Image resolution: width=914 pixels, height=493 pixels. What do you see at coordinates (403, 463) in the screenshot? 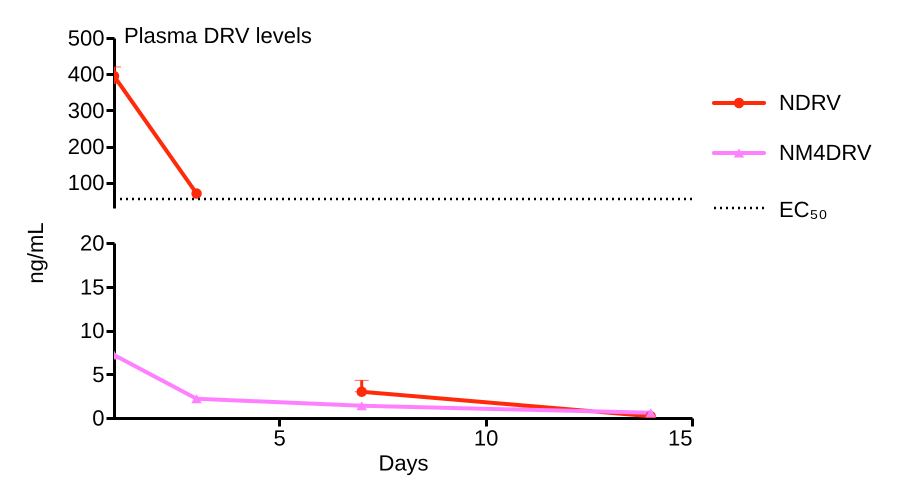
I see `x-axis-title: Days` at bounding box center [403, 463].